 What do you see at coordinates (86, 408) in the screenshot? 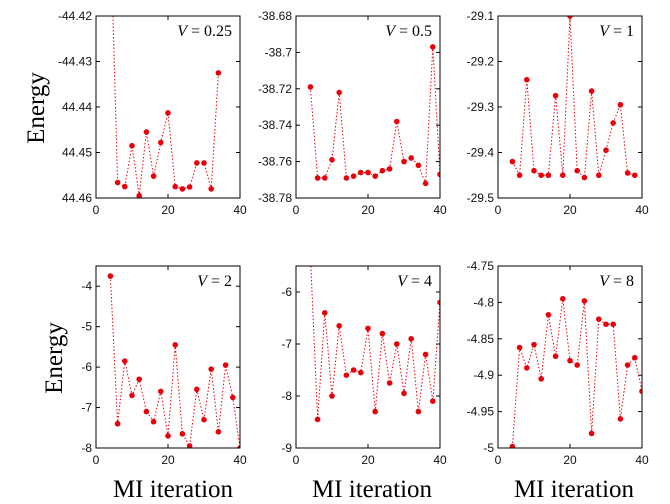
I see `y-tick-label: -7` at bounding box center [86, 408].